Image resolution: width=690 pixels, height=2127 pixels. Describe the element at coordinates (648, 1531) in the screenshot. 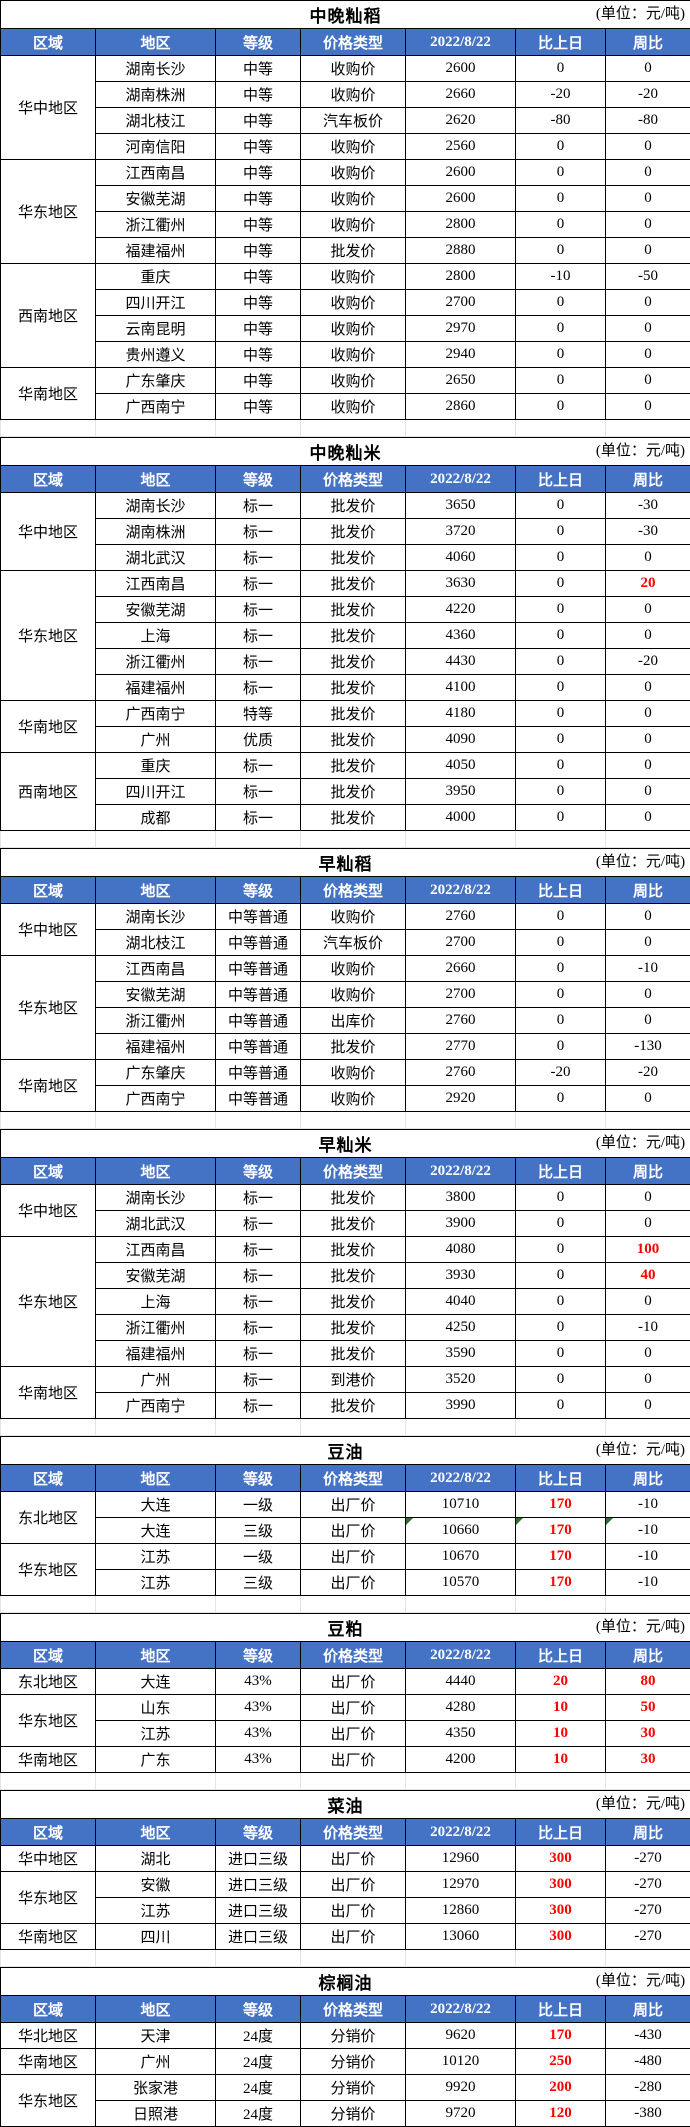

I see `week-change-cell: -10` at that location.